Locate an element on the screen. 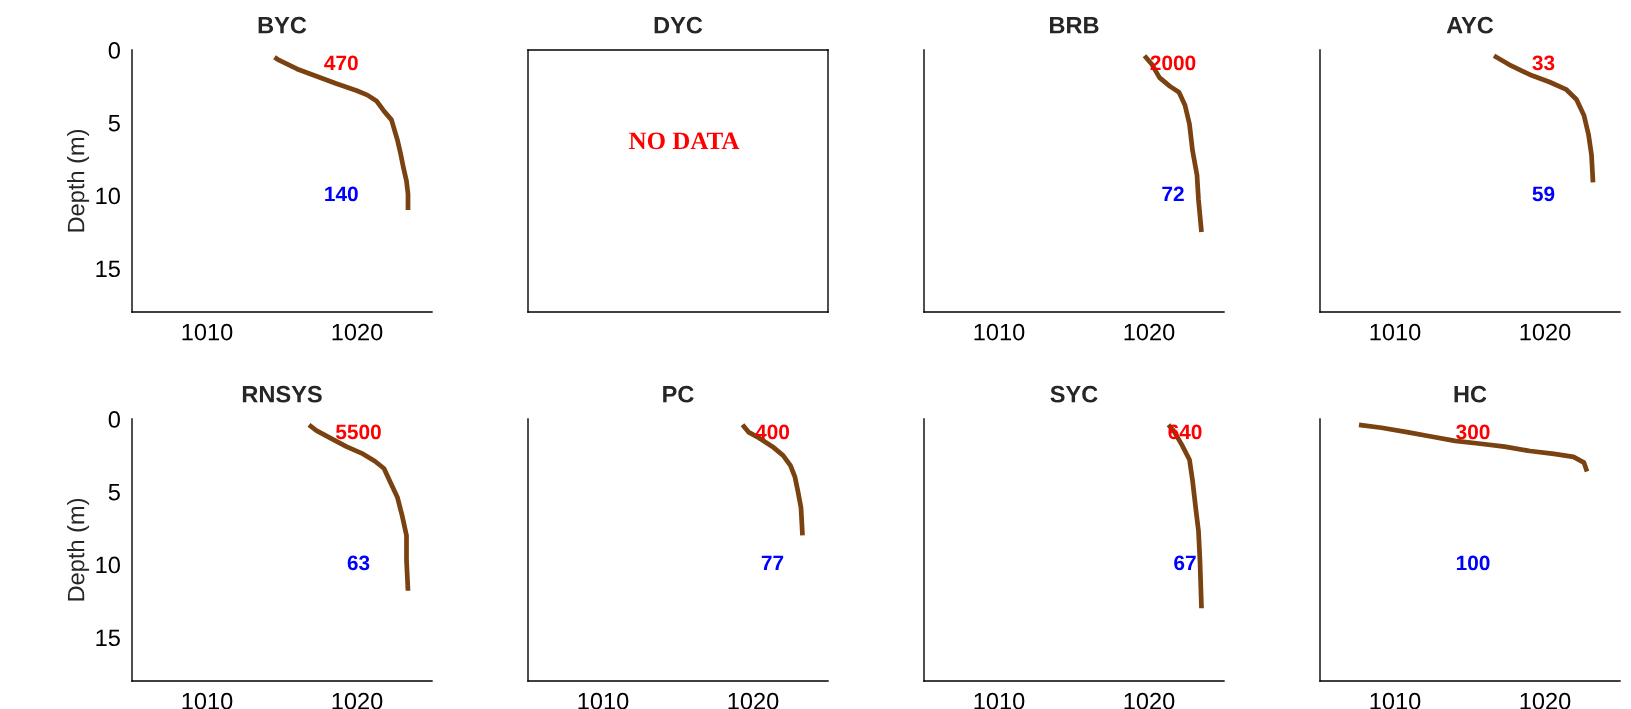 This screenshot has height=709, width=1631. annotation: 33 is located at coordinates (1543, 63).